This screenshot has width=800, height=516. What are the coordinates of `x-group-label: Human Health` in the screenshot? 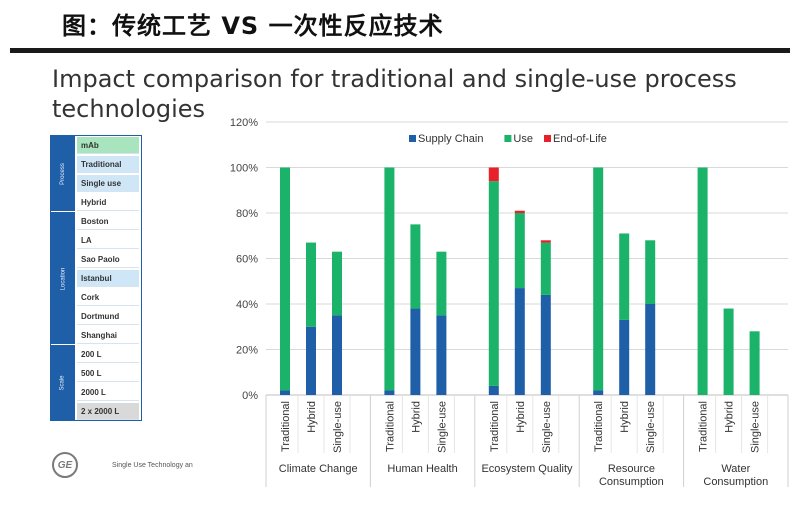 It's located at (422, 469).